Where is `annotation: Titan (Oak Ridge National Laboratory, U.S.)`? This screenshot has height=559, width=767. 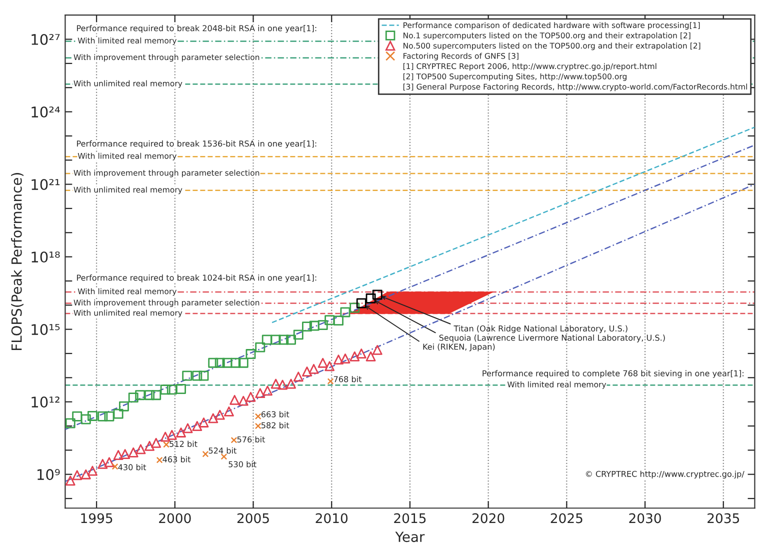 annotation: Titan (Oak Ridge National Laboratory, U.S.) is located at coordinates (541, 329).